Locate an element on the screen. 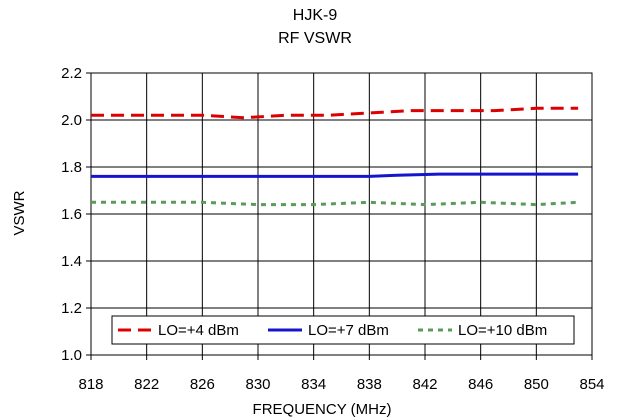 The height and width of the screenshot is (420, 631). y-axis-title: VSWR is located at coordinates (19, 212).